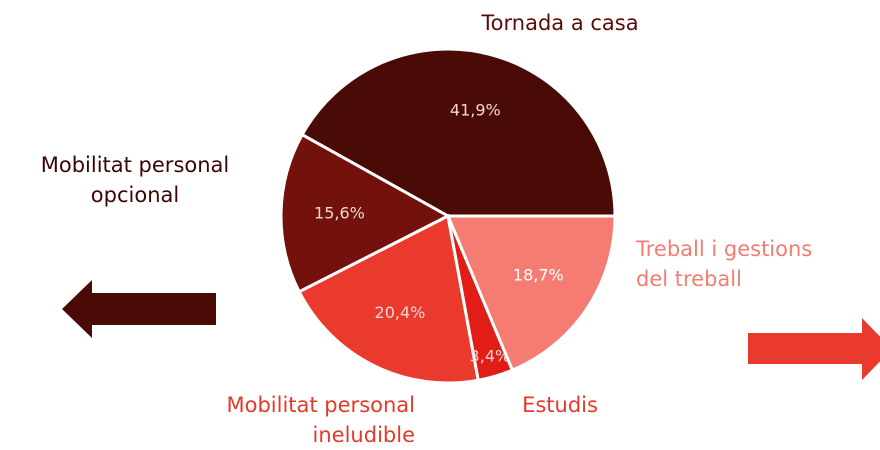 Image resolution: width=880 pixels, height=450 pixels. Describe the element at coordinates (490, 355) in the screenshot. I see `value-label: 3,4%` at that location.